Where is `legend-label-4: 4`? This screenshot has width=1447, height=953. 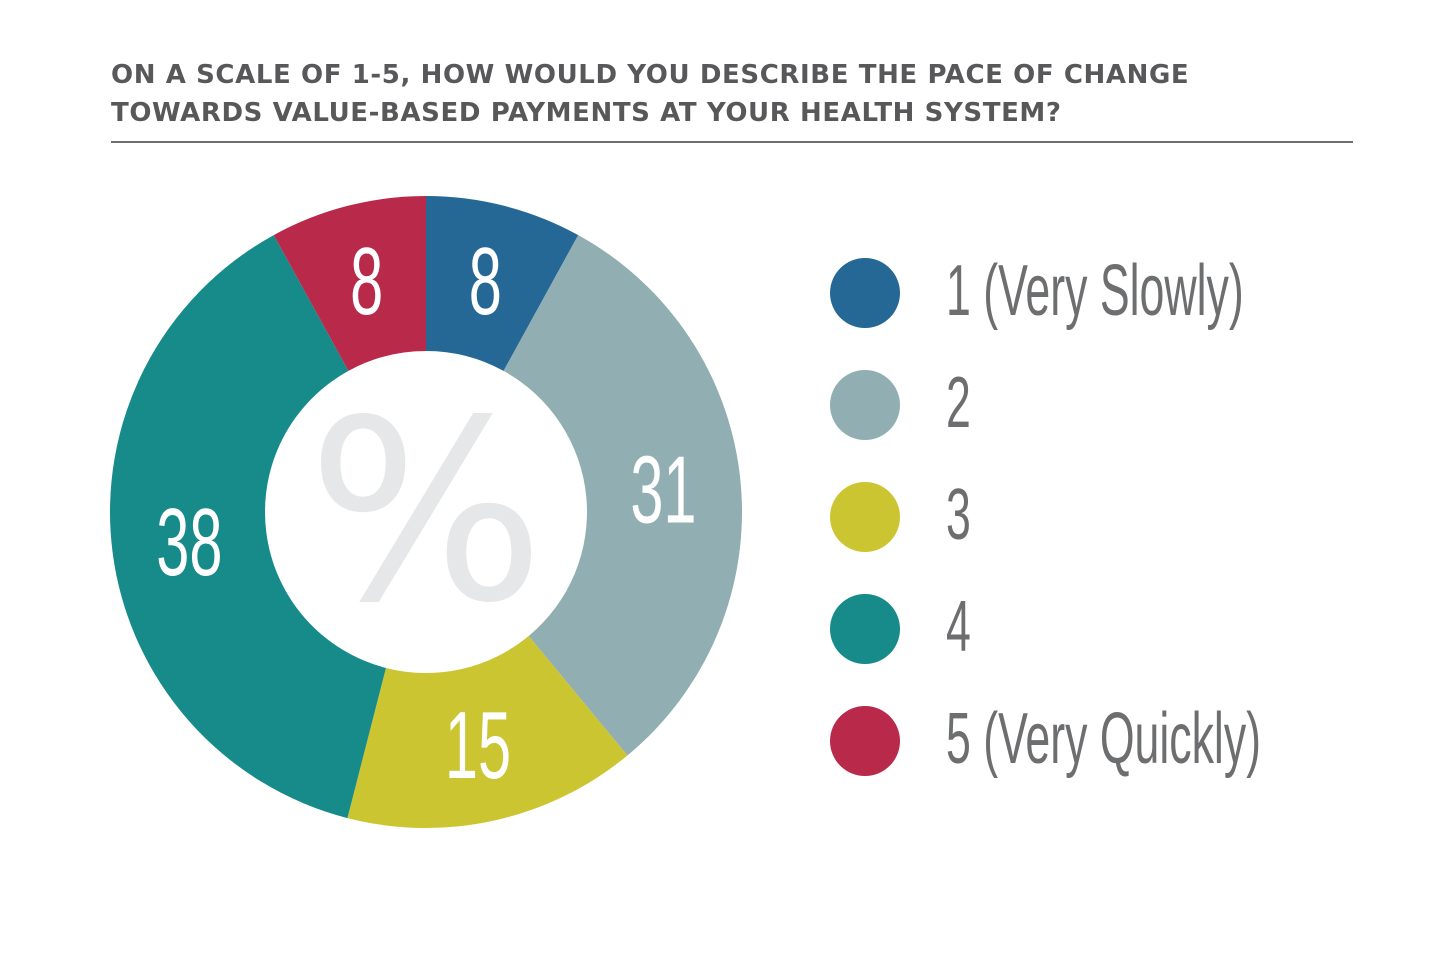 legend-label-4: 4 is located at coordinates (958, 627).